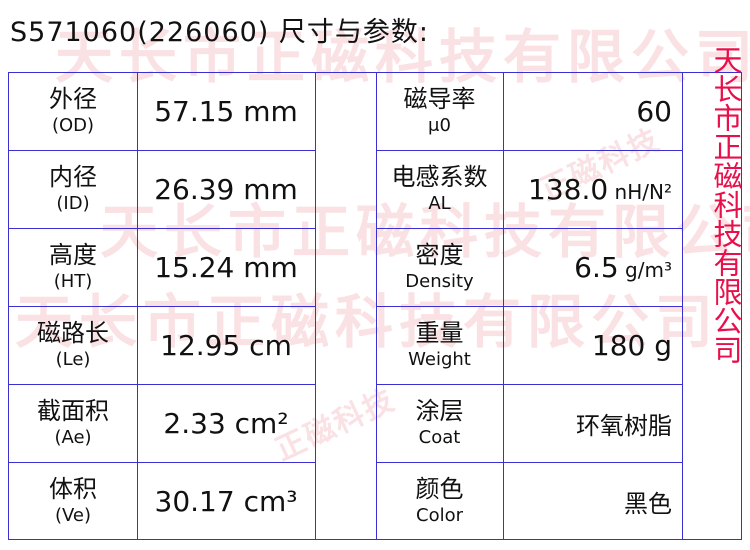 This screenshot has width=750, height=550. I want to click on param-name-cn: 颜色, so click(439, 489).